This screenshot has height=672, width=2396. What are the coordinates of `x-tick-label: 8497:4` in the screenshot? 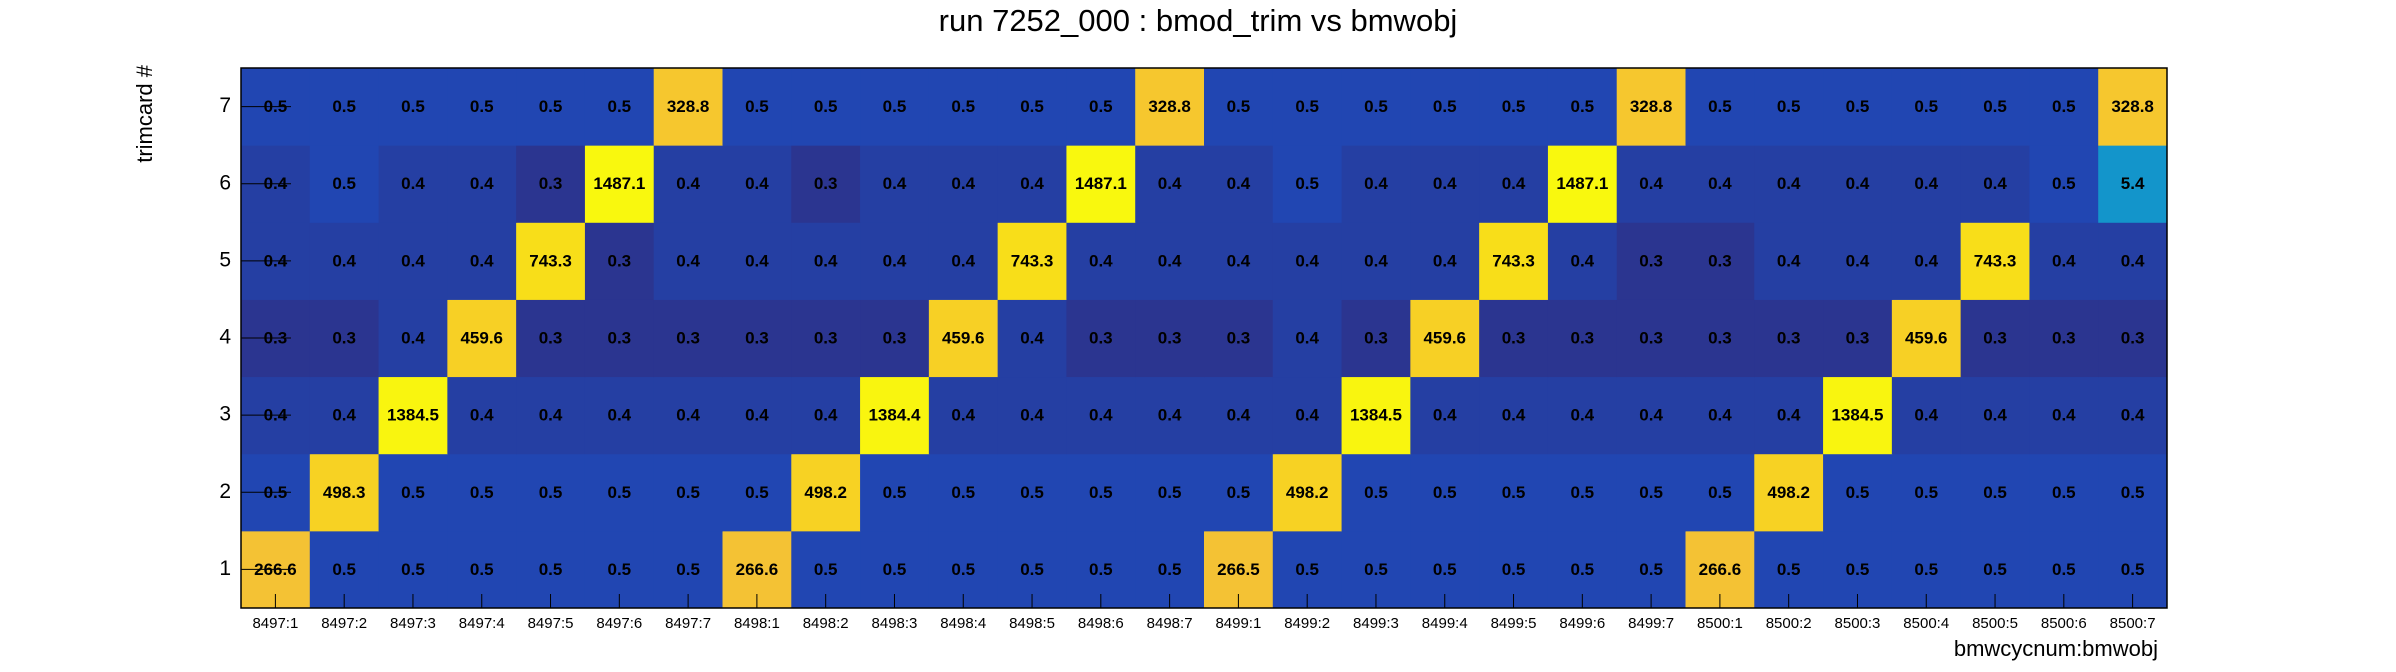 It's located at (482, 623).